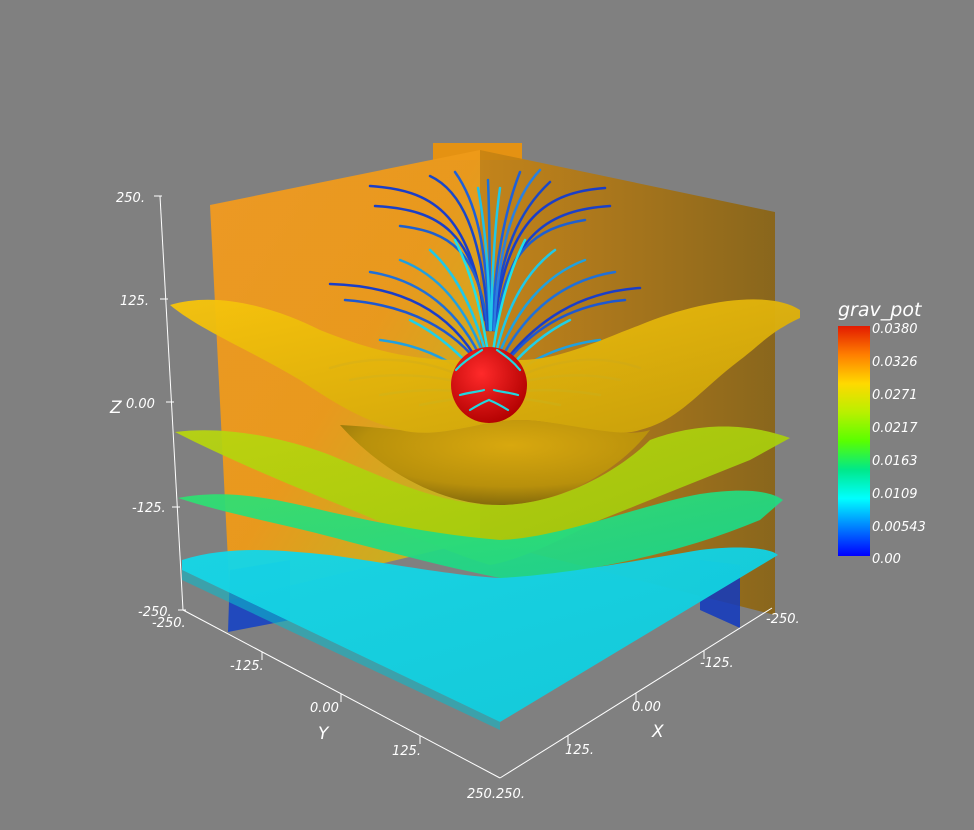 The image size is (974, 830). What do you see at coordinates (485, 287) in the screenshot?
I see `streamlines` at bounding box center [485, 287].